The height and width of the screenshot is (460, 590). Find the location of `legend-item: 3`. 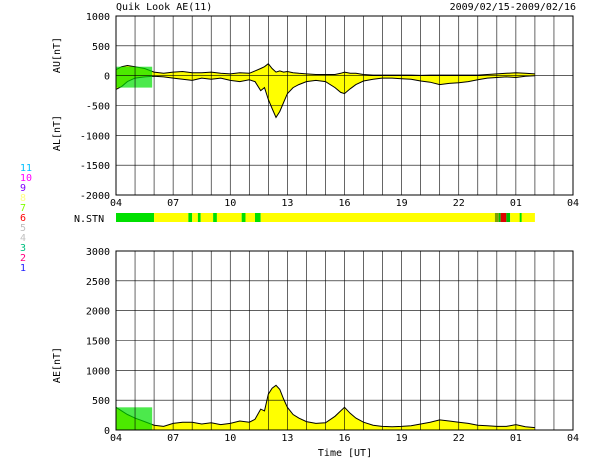

legend-item: 3 is located at coordinates (23, 248).